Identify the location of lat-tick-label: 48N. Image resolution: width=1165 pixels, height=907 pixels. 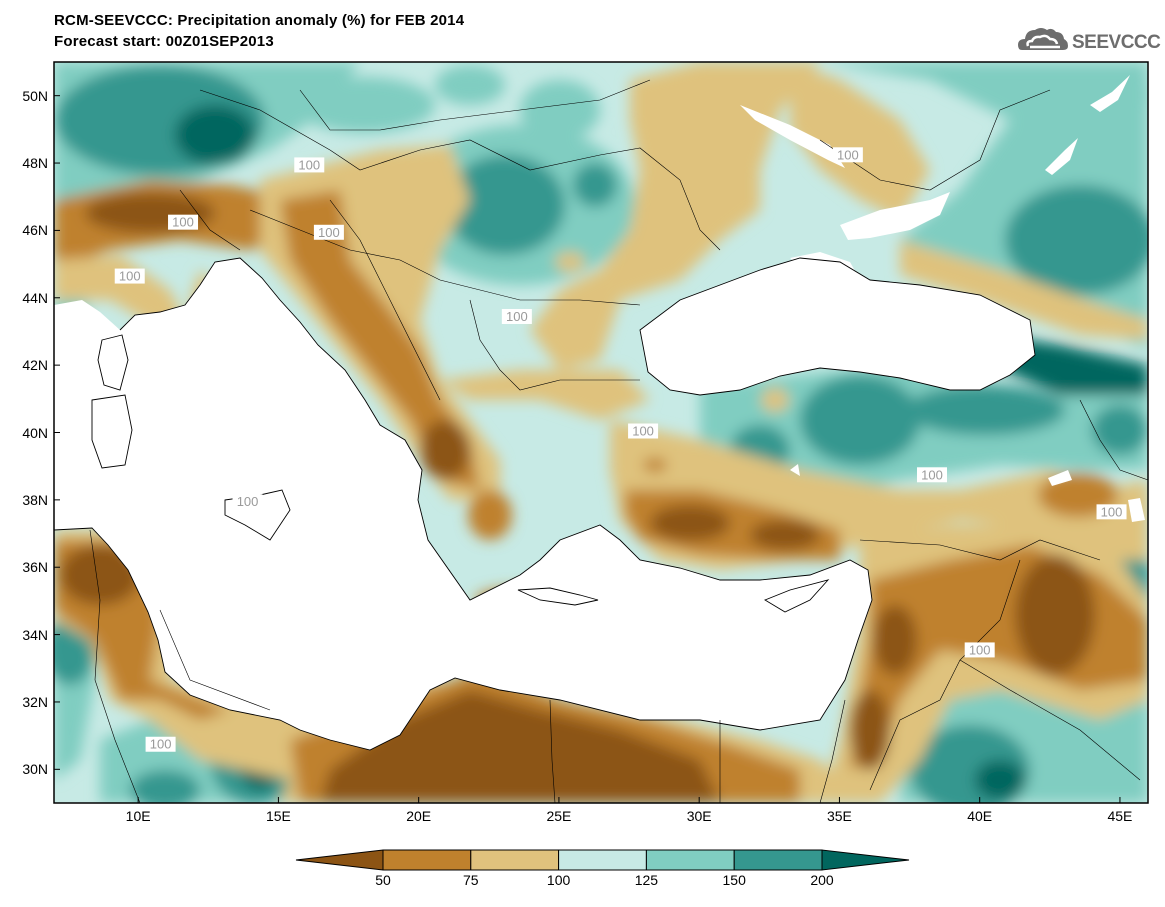
(35, 163).